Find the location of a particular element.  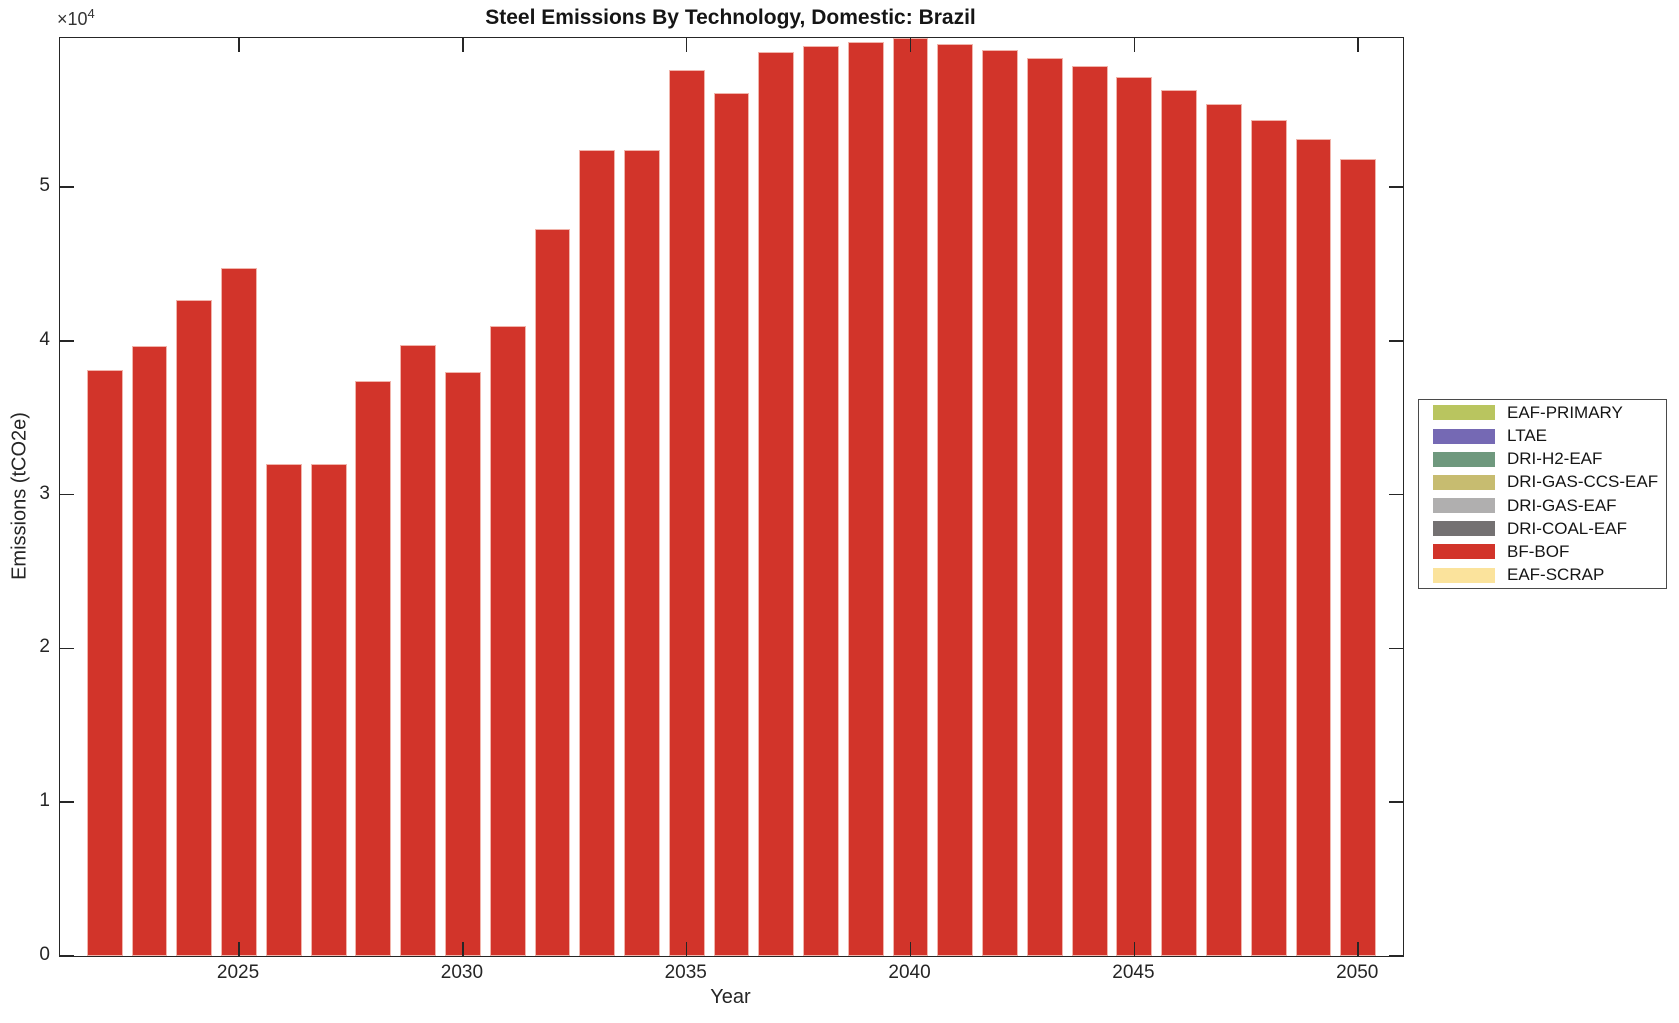

bar-2023 is located at coordinates (149, 651).